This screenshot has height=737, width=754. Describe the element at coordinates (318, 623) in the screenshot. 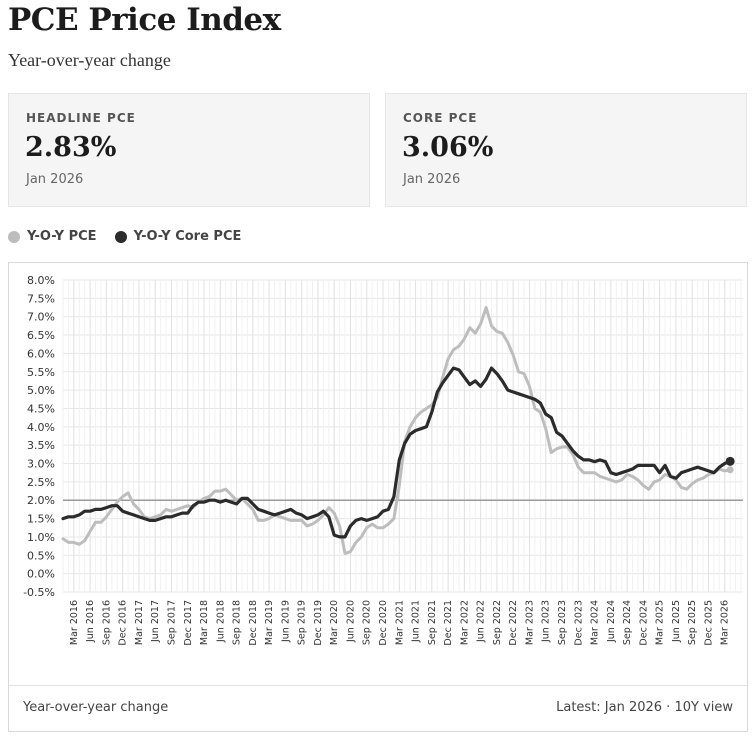

I see `x-tick-label: Dec 2019` at that location.